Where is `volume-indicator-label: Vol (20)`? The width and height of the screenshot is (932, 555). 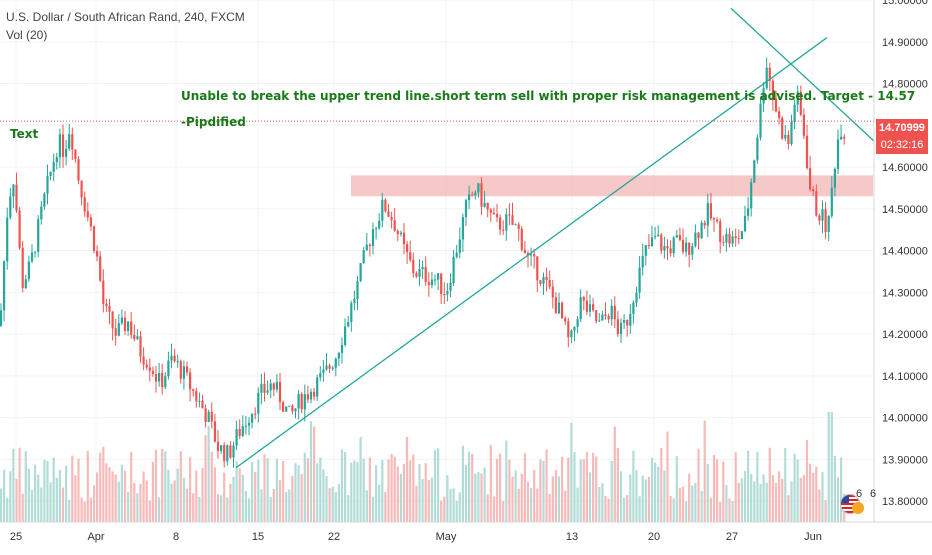
volume-indicator-label: Vol (20) is located at coordinates (27, 35).